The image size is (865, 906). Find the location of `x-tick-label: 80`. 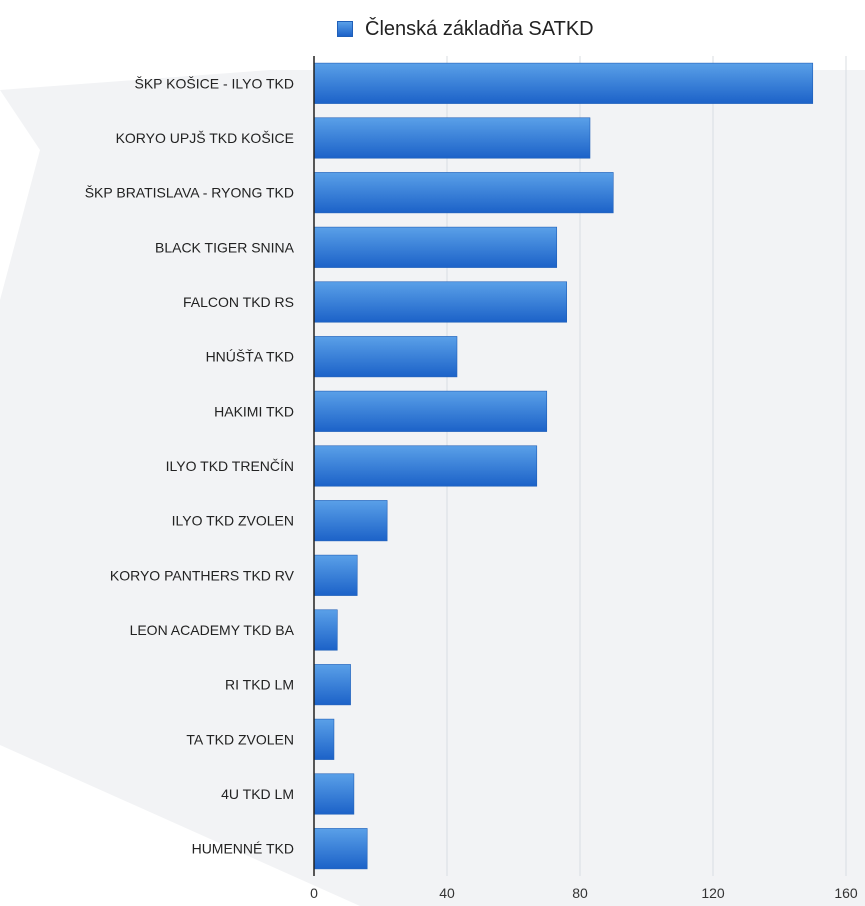

x-tick-label: 80 is located at coordinates (580, 893).